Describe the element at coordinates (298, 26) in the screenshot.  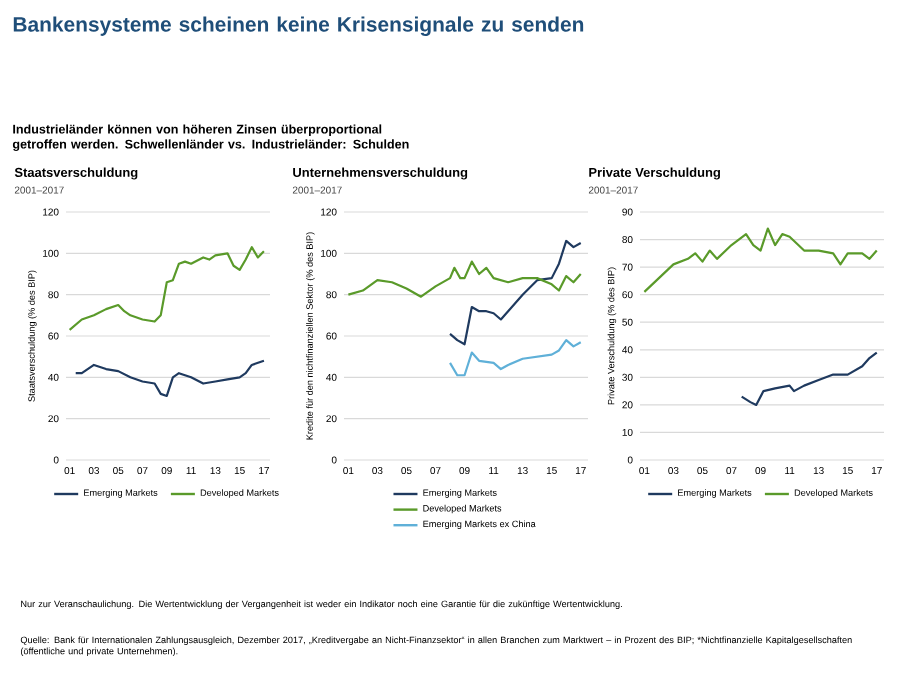
I see `text: Bankensysteme scheinen keine Krisensignale zu senden` at that location.